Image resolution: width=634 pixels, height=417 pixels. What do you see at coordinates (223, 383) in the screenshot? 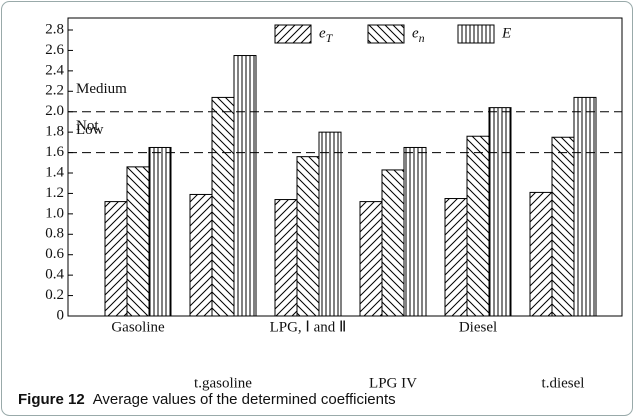
I see `x-tick-label: t.gasoline` at bounding box center [223, 383].